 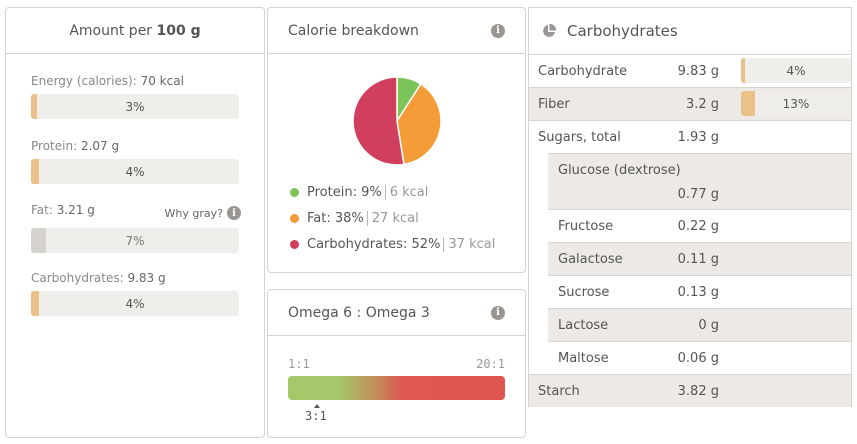 I want to click on omega-panel: Omega 6 : Omega 3 i 1:1 20:1 3:1, so click(x=396, y=363).